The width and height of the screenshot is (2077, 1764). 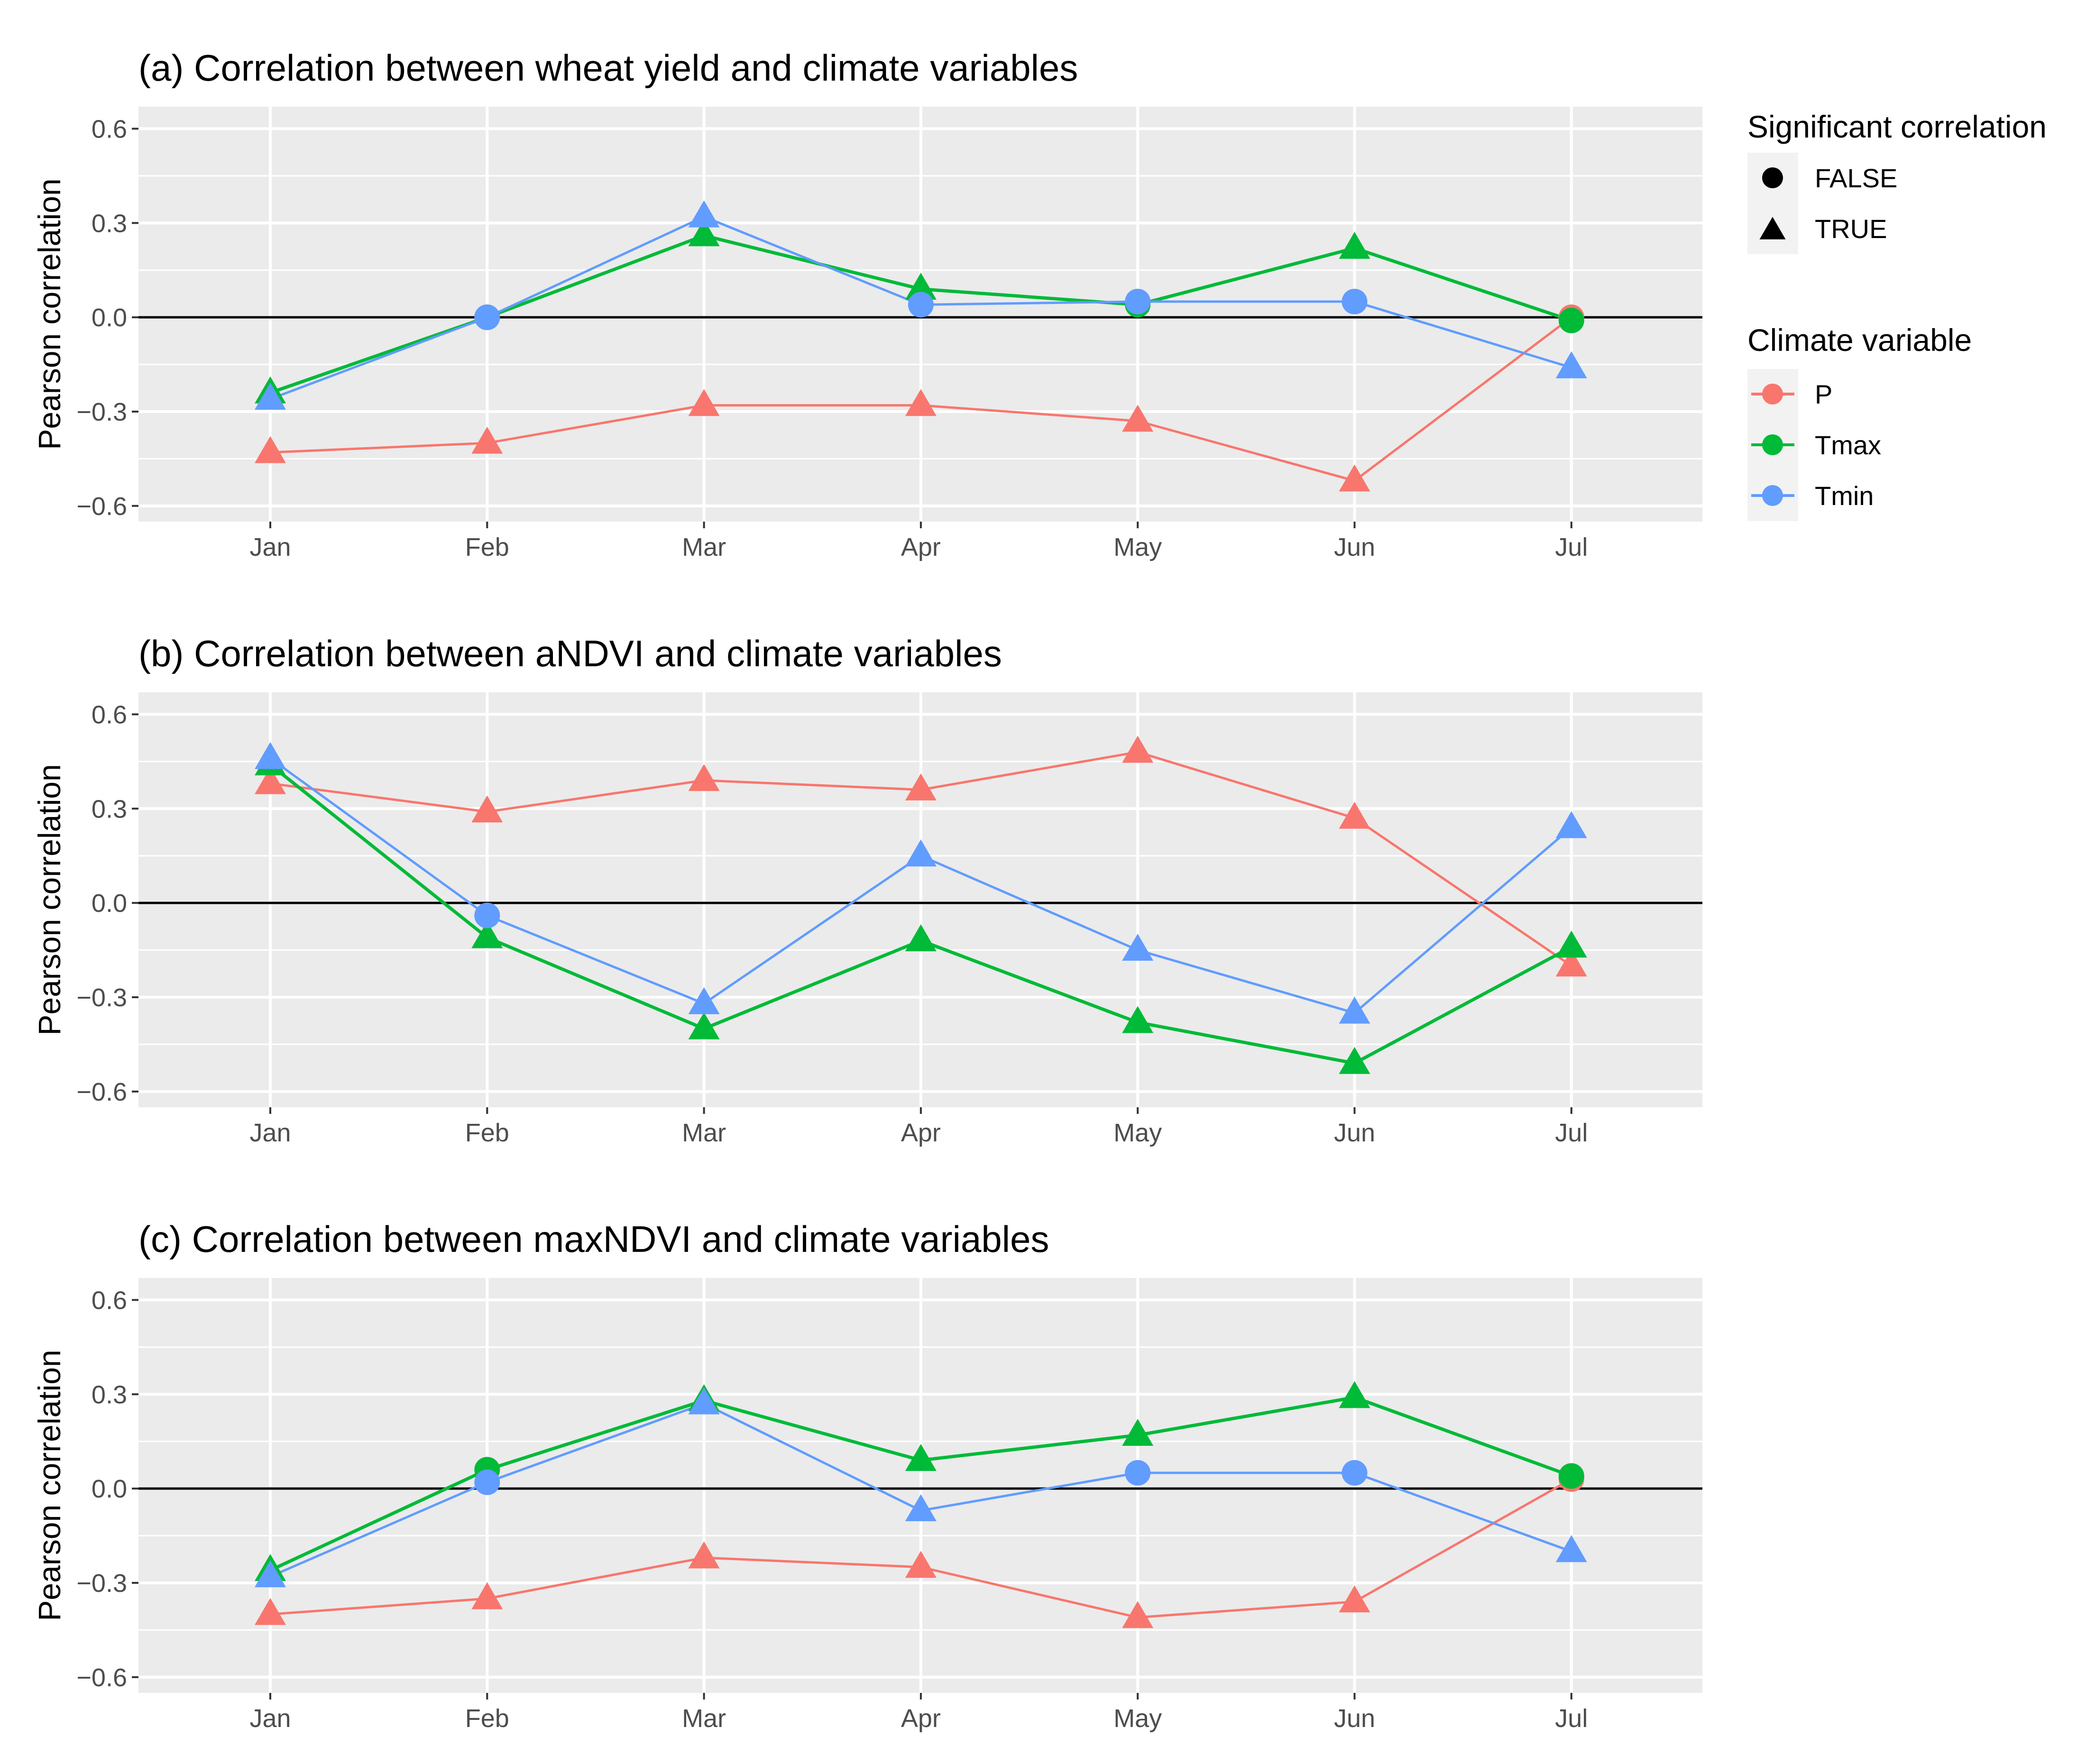 What do you see at coordinates (1137, 1718) in the screenshot?
I see `panel-c-xtick-label: May` at bounding box center [1137, 1718].